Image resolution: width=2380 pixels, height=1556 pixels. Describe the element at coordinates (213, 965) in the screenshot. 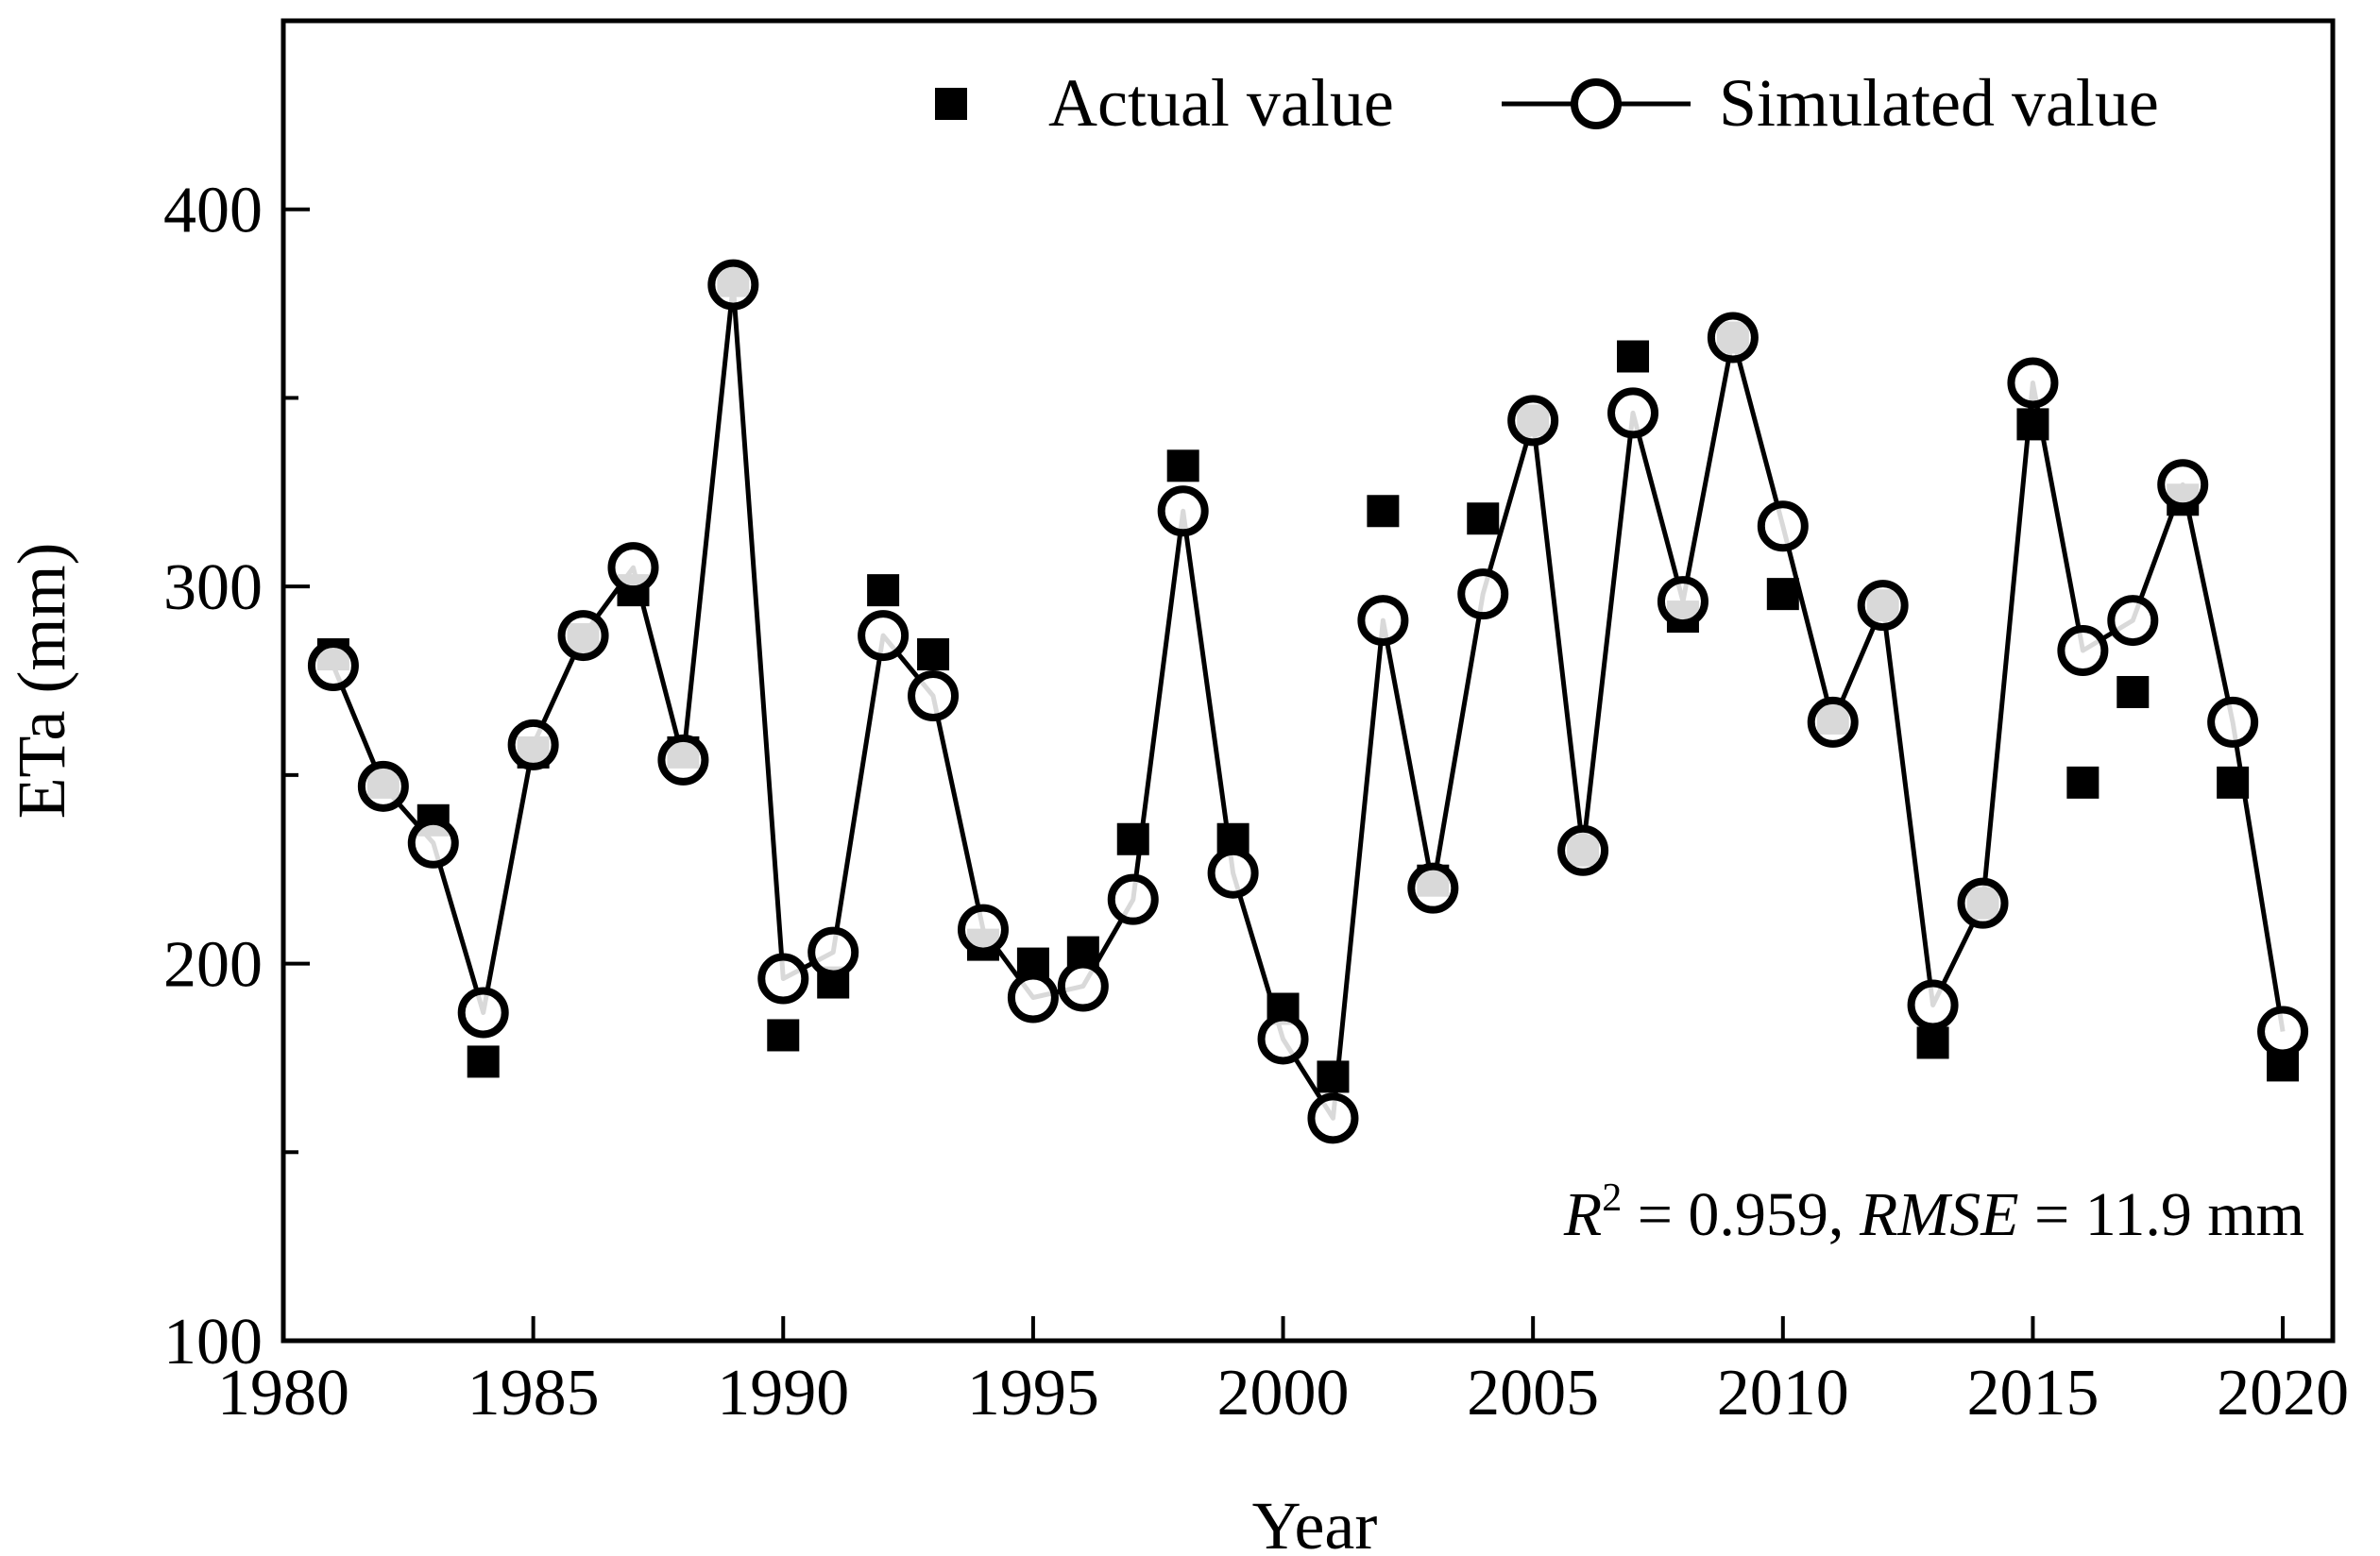

I see `y-tick-label: 200` at that location.